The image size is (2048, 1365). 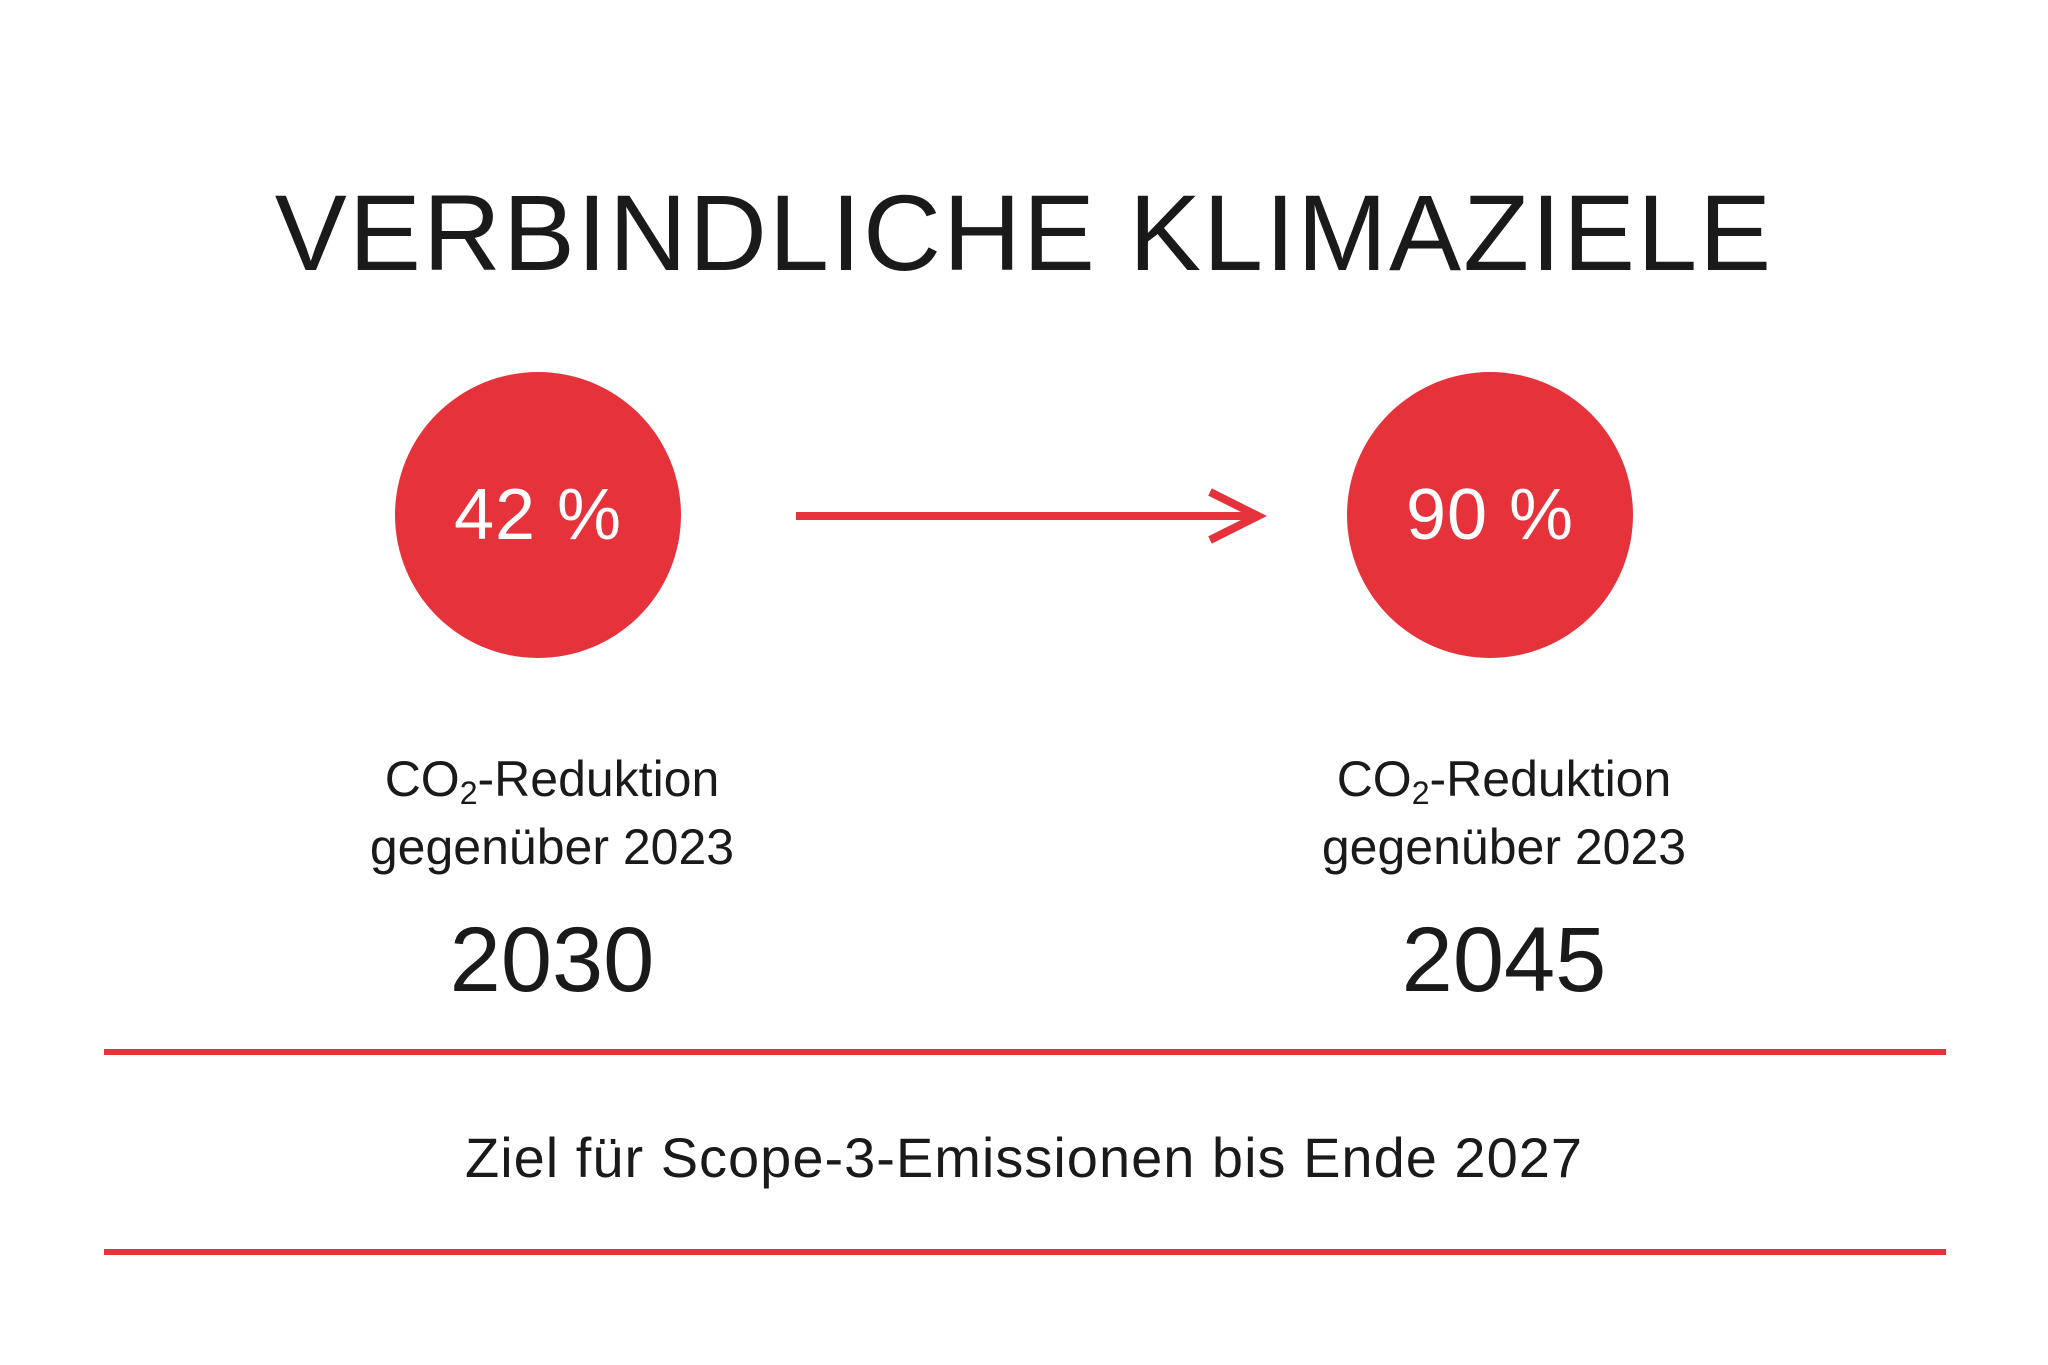 What do you see at coordinates (552, 960) in the screenshot?
I see `target-year: 2030` at bounding box center [552, 960].